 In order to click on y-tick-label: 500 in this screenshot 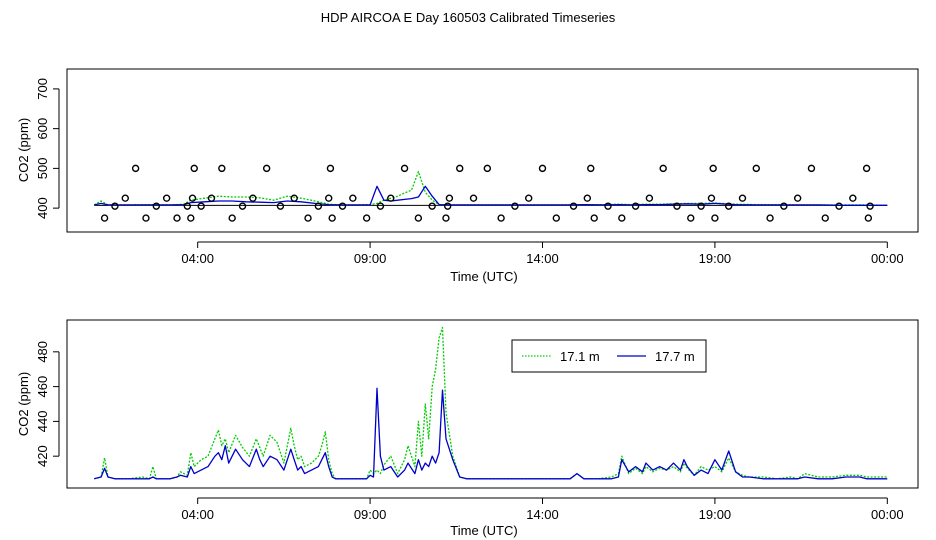, I will do `click(42, 169)`.